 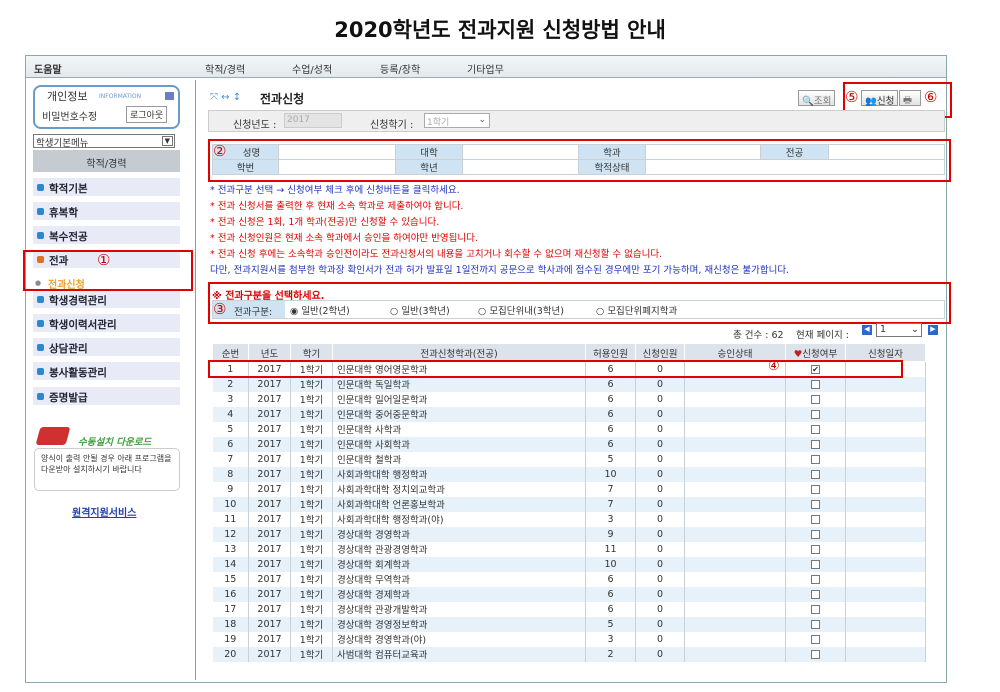 What do you see at coordinates (569, 609) in the screenshot?
I see `table-row: 17 2017 1학기 경상대학 관광개발학과 6 0` at bounding box center [569, 609].